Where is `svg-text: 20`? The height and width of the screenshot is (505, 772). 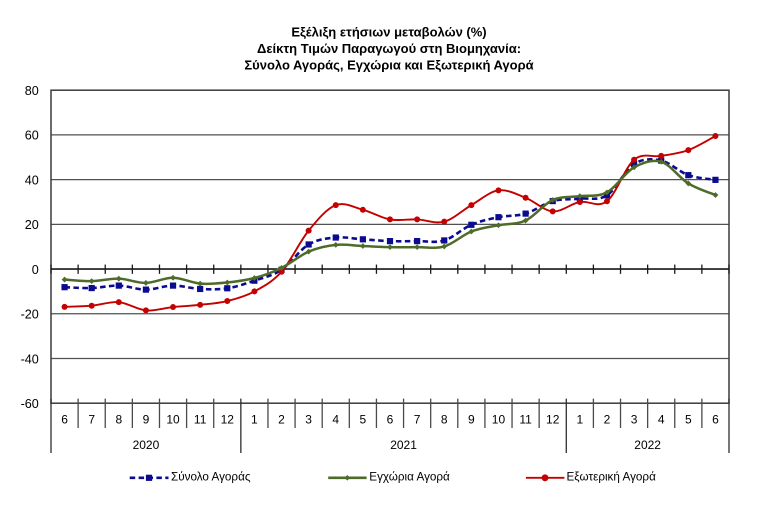 svg-text: 20 is located at coordinates (32, 225).